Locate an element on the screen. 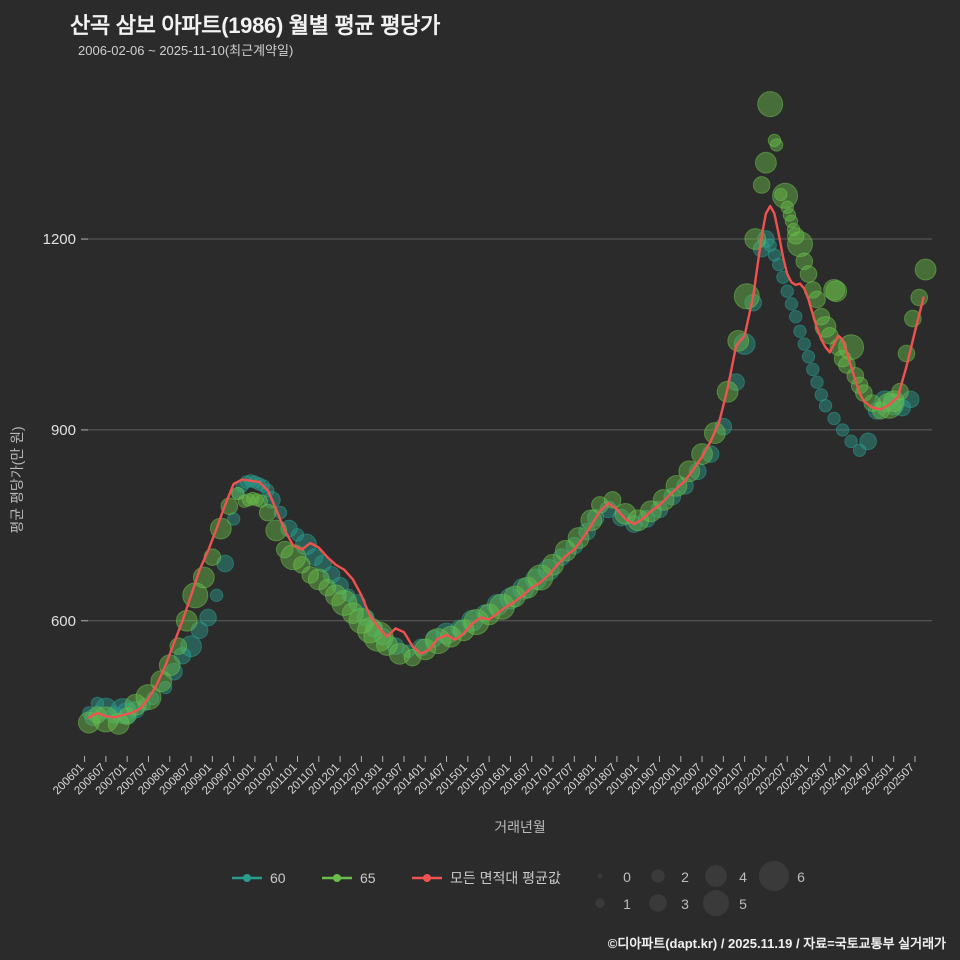 The height and width of the screenshot is (960, 960). y-tick-label: 900 is located at coordinates (63, 430).